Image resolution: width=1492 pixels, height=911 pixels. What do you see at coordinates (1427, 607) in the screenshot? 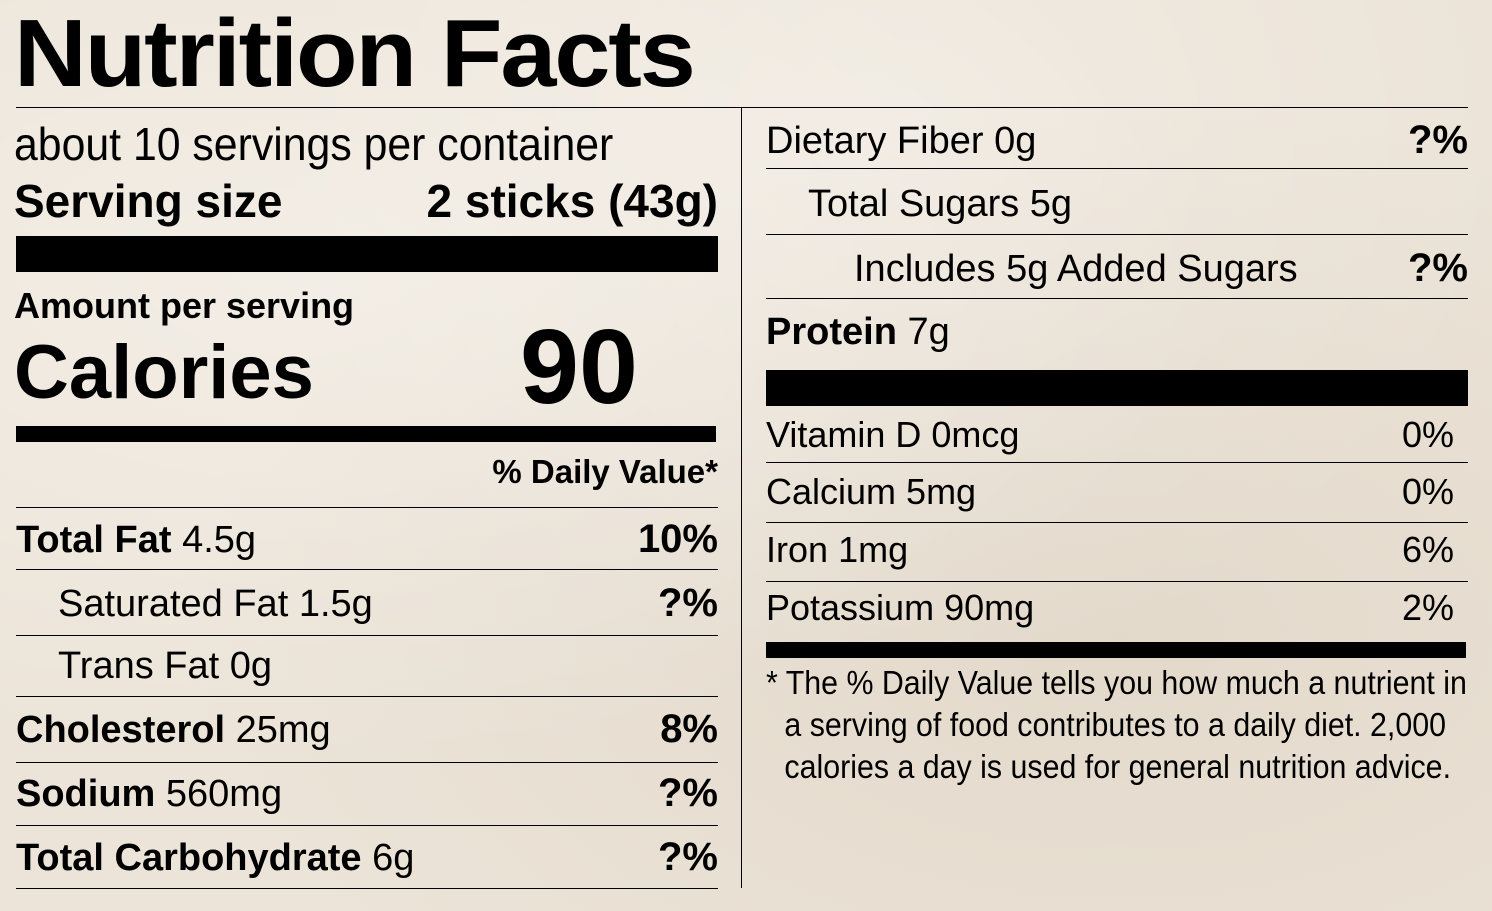
I see `vitamin-dv: 2%` at bounding box center [1427, 607].